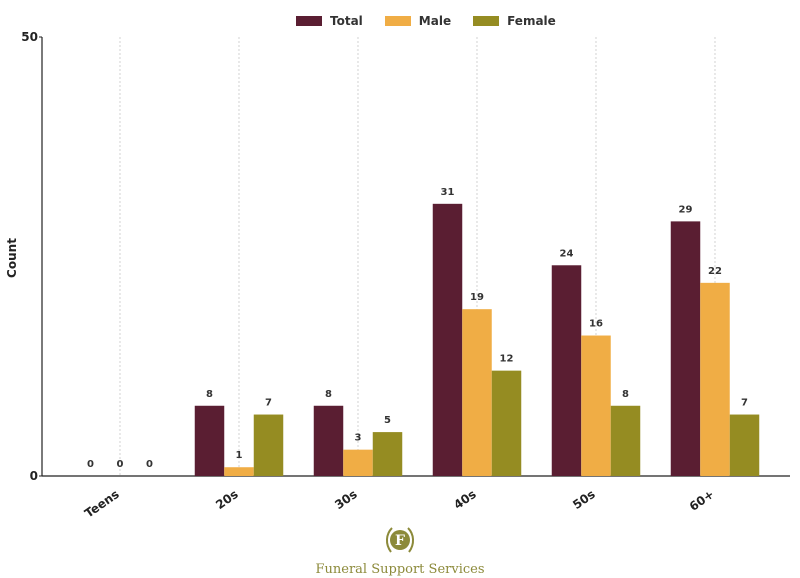 This screenshot has height=578, width=800. What do you see at coordinates (715, 271) in the screenshot?
I see `data-label: 22` at bounding box center [715, 271].